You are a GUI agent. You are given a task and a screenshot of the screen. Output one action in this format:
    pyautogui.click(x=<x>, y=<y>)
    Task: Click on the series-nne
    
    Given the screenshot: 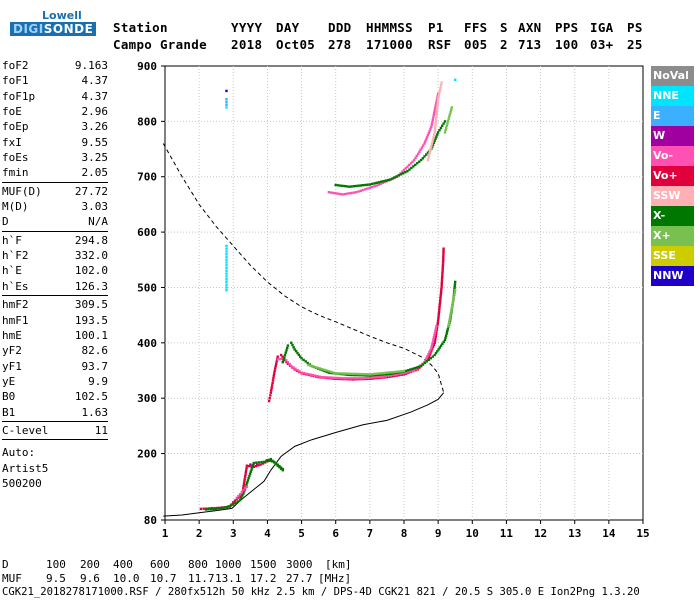 What is the action you would take?
    pyautogui.click(x=341, y=185)
    